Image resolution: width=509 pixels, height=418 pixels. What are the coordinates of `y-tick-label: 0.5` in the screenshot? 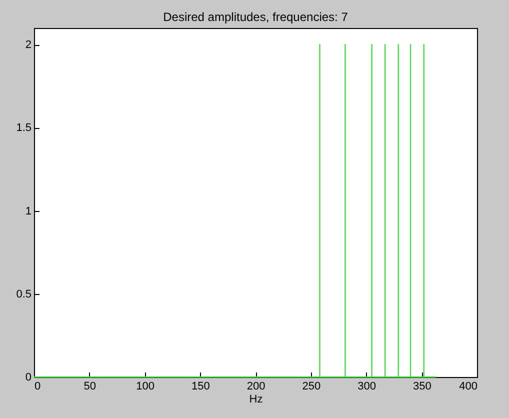 It's located at (24, 294).